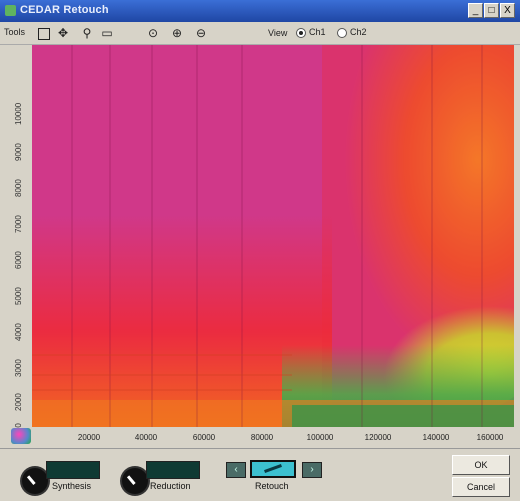 The image size is (520, 501). Describe the element at coordinates (436, 437) in the screenshot. I see `x-tick: 140000` at that location.